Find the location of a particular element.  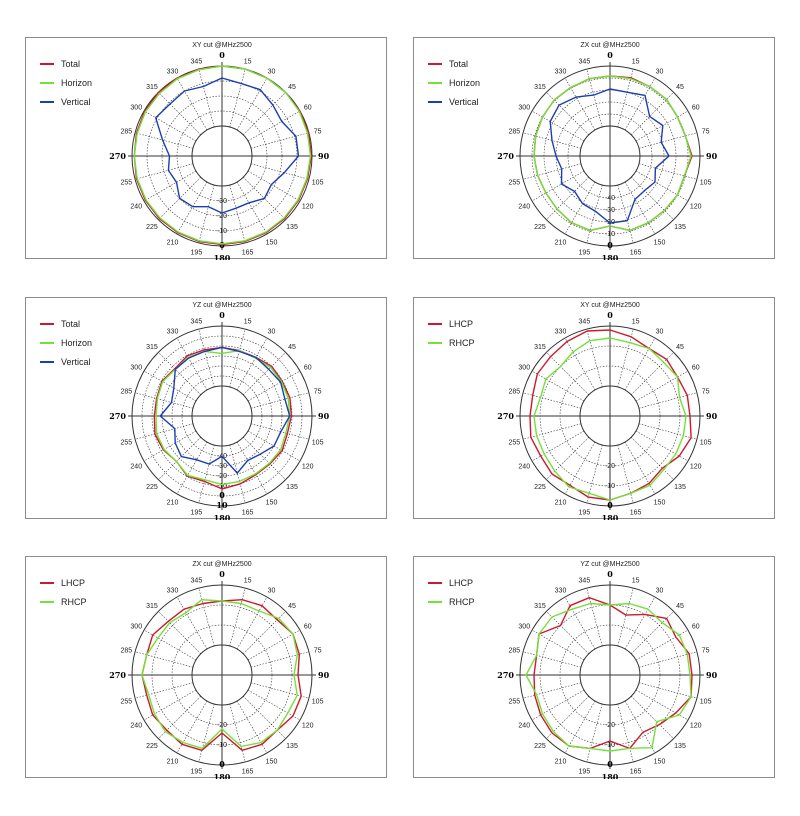

radial-tick-label: 10 is located at coordinates (222, 505).